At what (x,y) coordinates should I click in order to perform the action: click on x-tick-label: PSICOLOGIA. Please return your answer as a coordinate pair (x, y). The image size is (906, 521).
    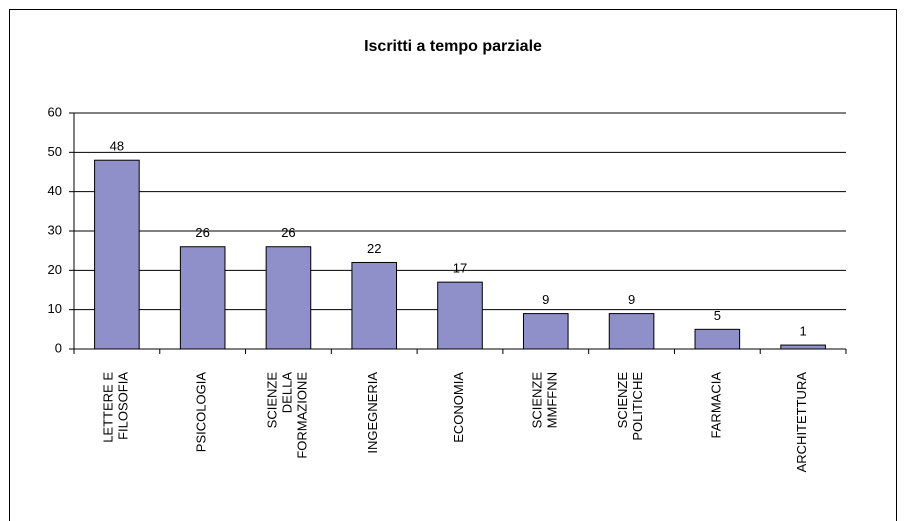
    Looking at the image, I should click on (201, 412).